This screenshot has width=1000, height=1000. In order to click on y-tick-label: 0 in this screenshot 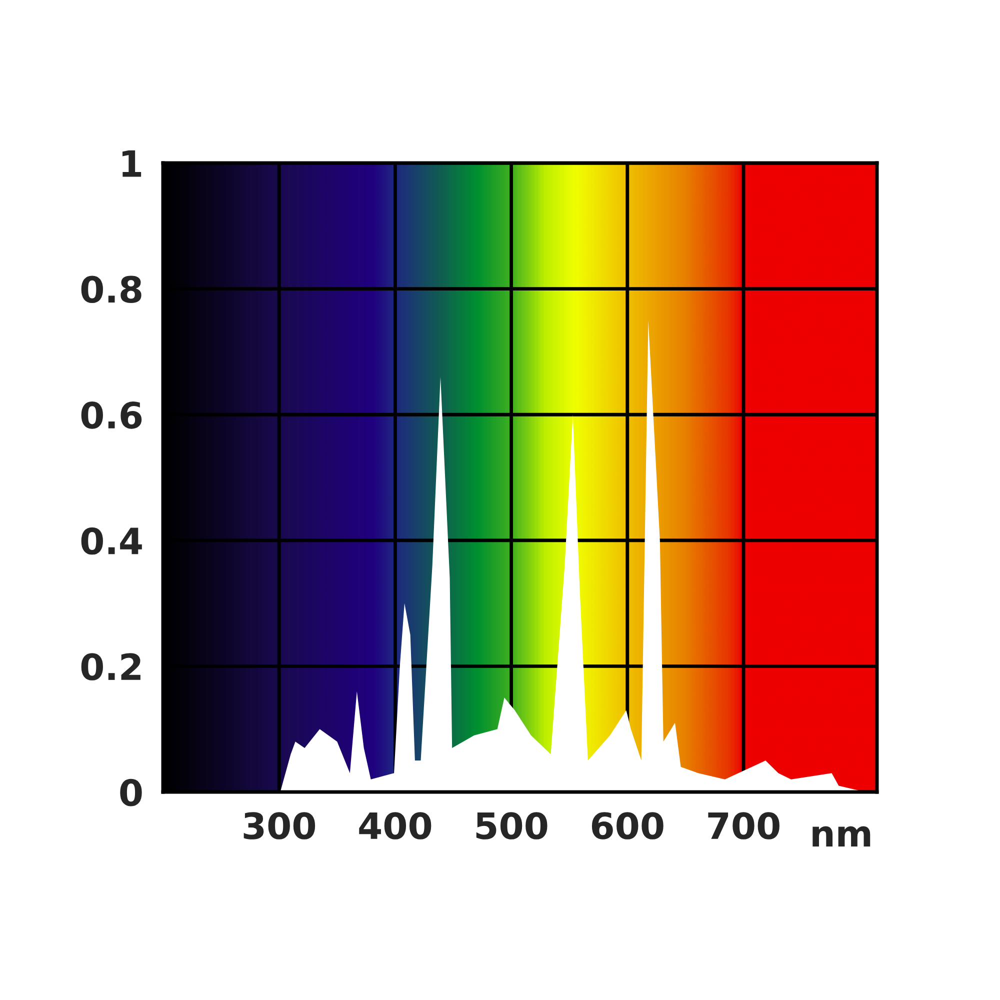, I will do `click(131, 792)`.